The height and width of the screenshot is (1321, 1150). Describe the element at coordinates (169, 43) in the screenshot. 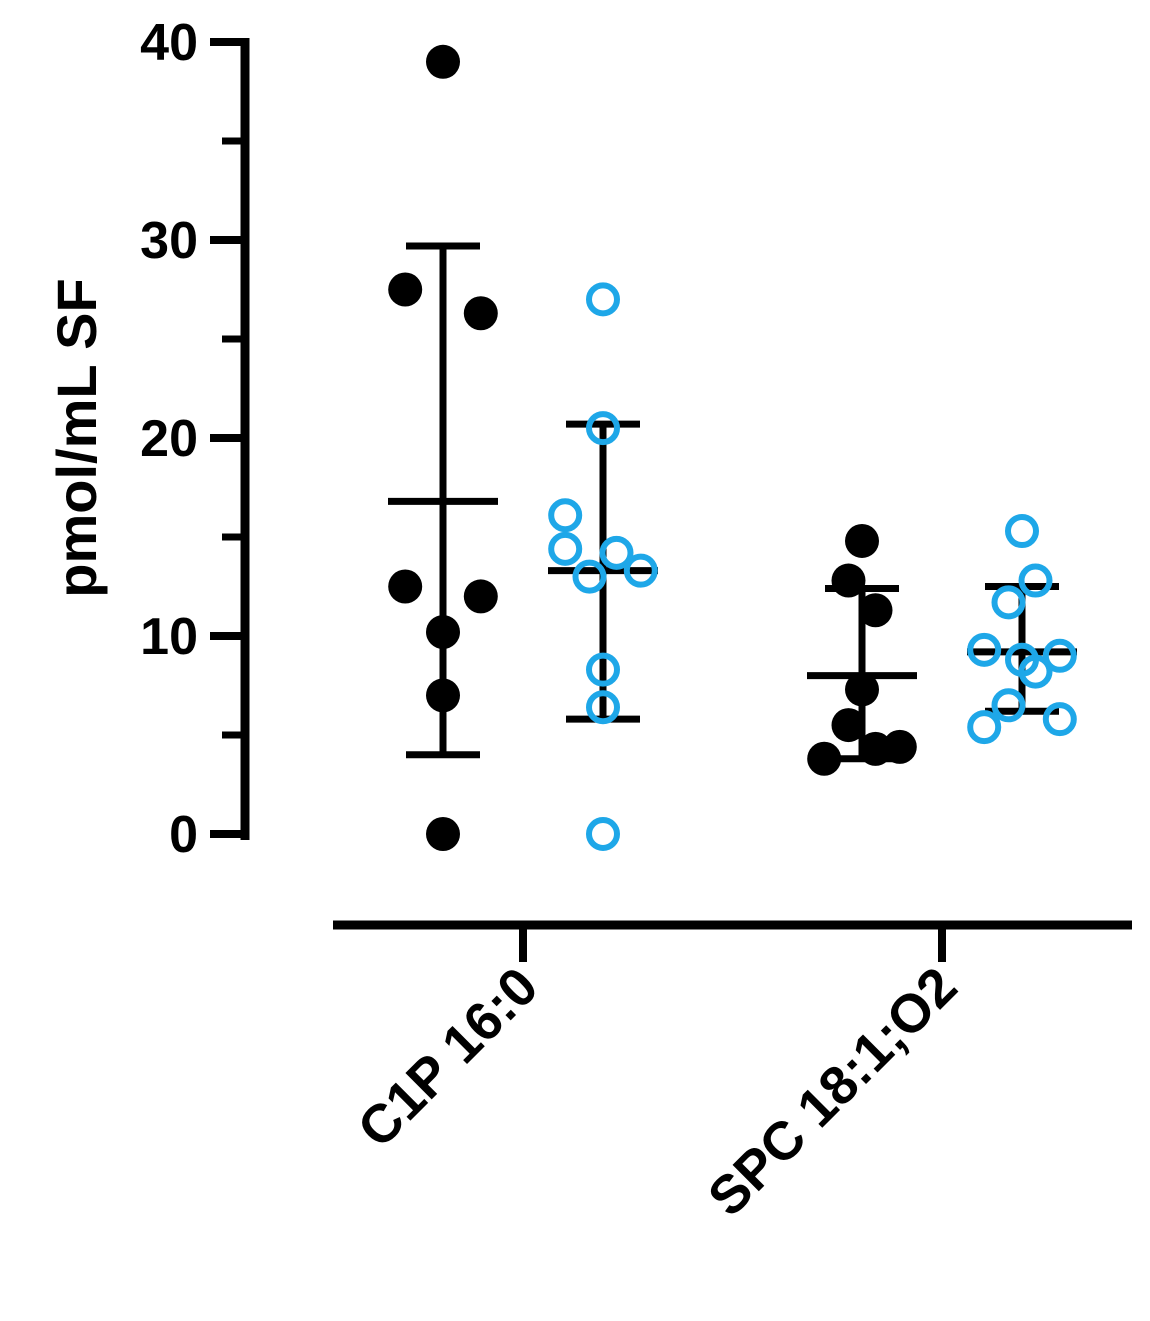

I see `y-tick-label: 40` at that location.